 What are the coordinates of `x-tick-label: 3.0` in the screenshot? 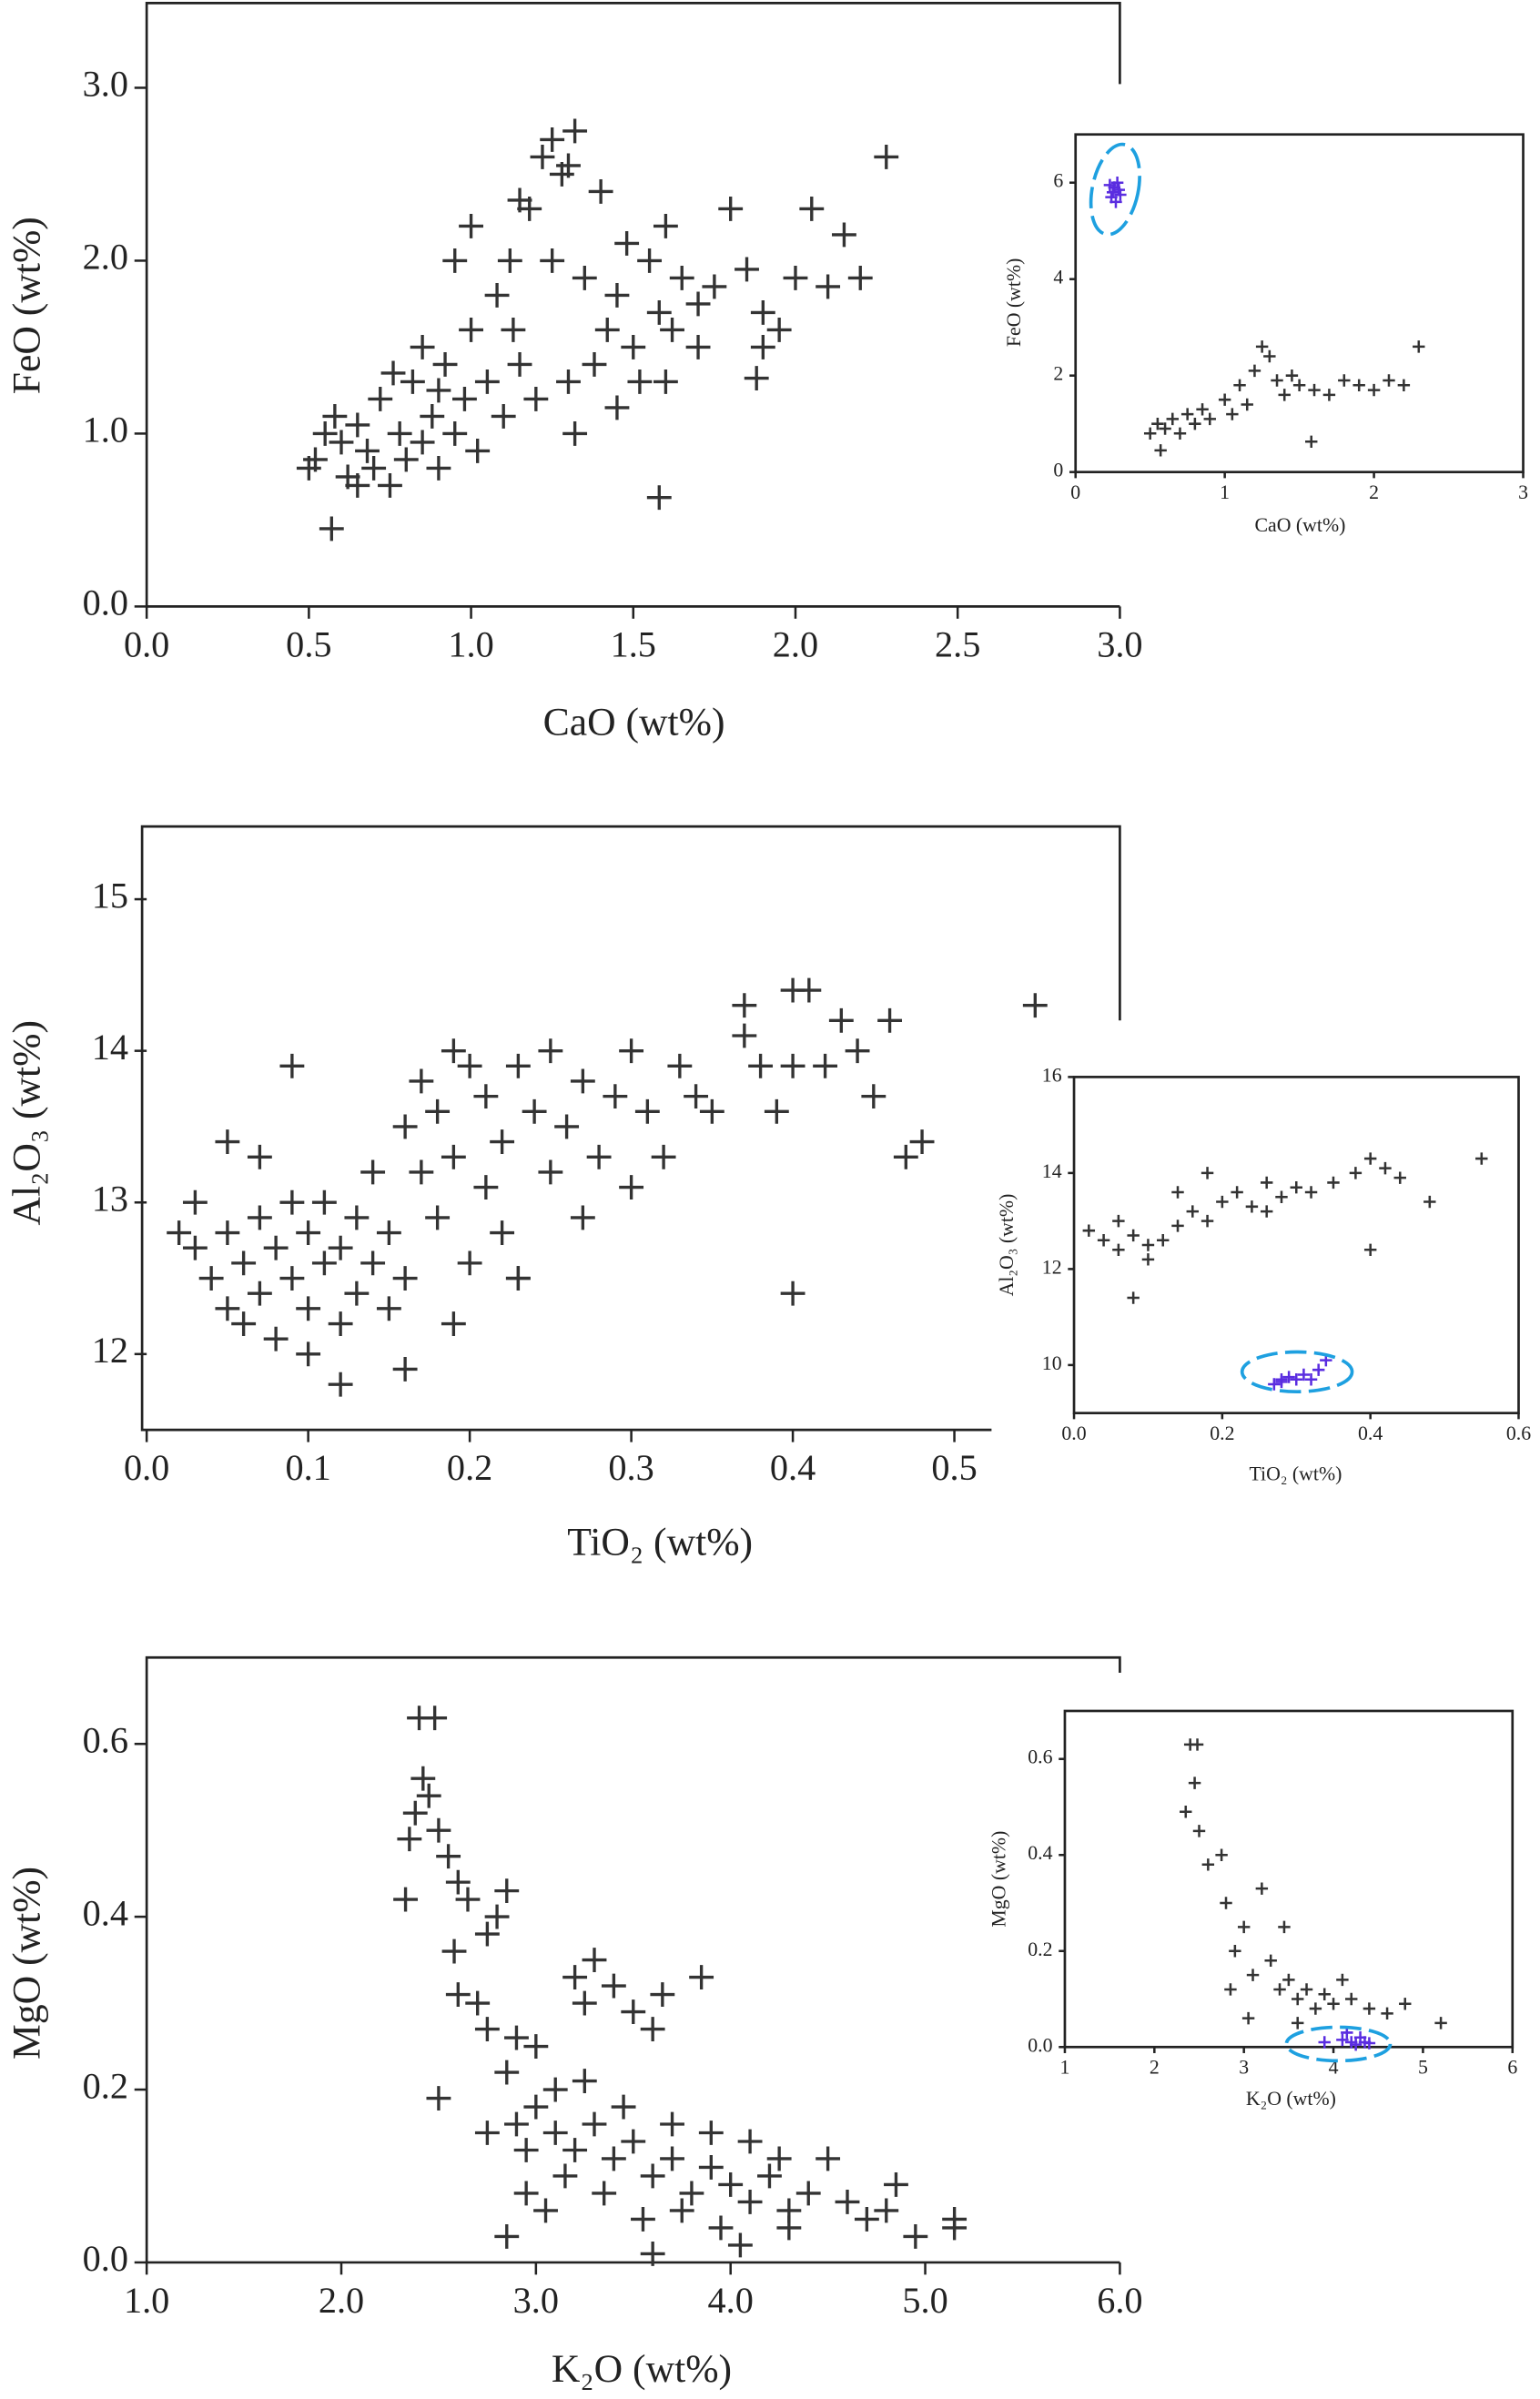 It's located at (536, 2300).